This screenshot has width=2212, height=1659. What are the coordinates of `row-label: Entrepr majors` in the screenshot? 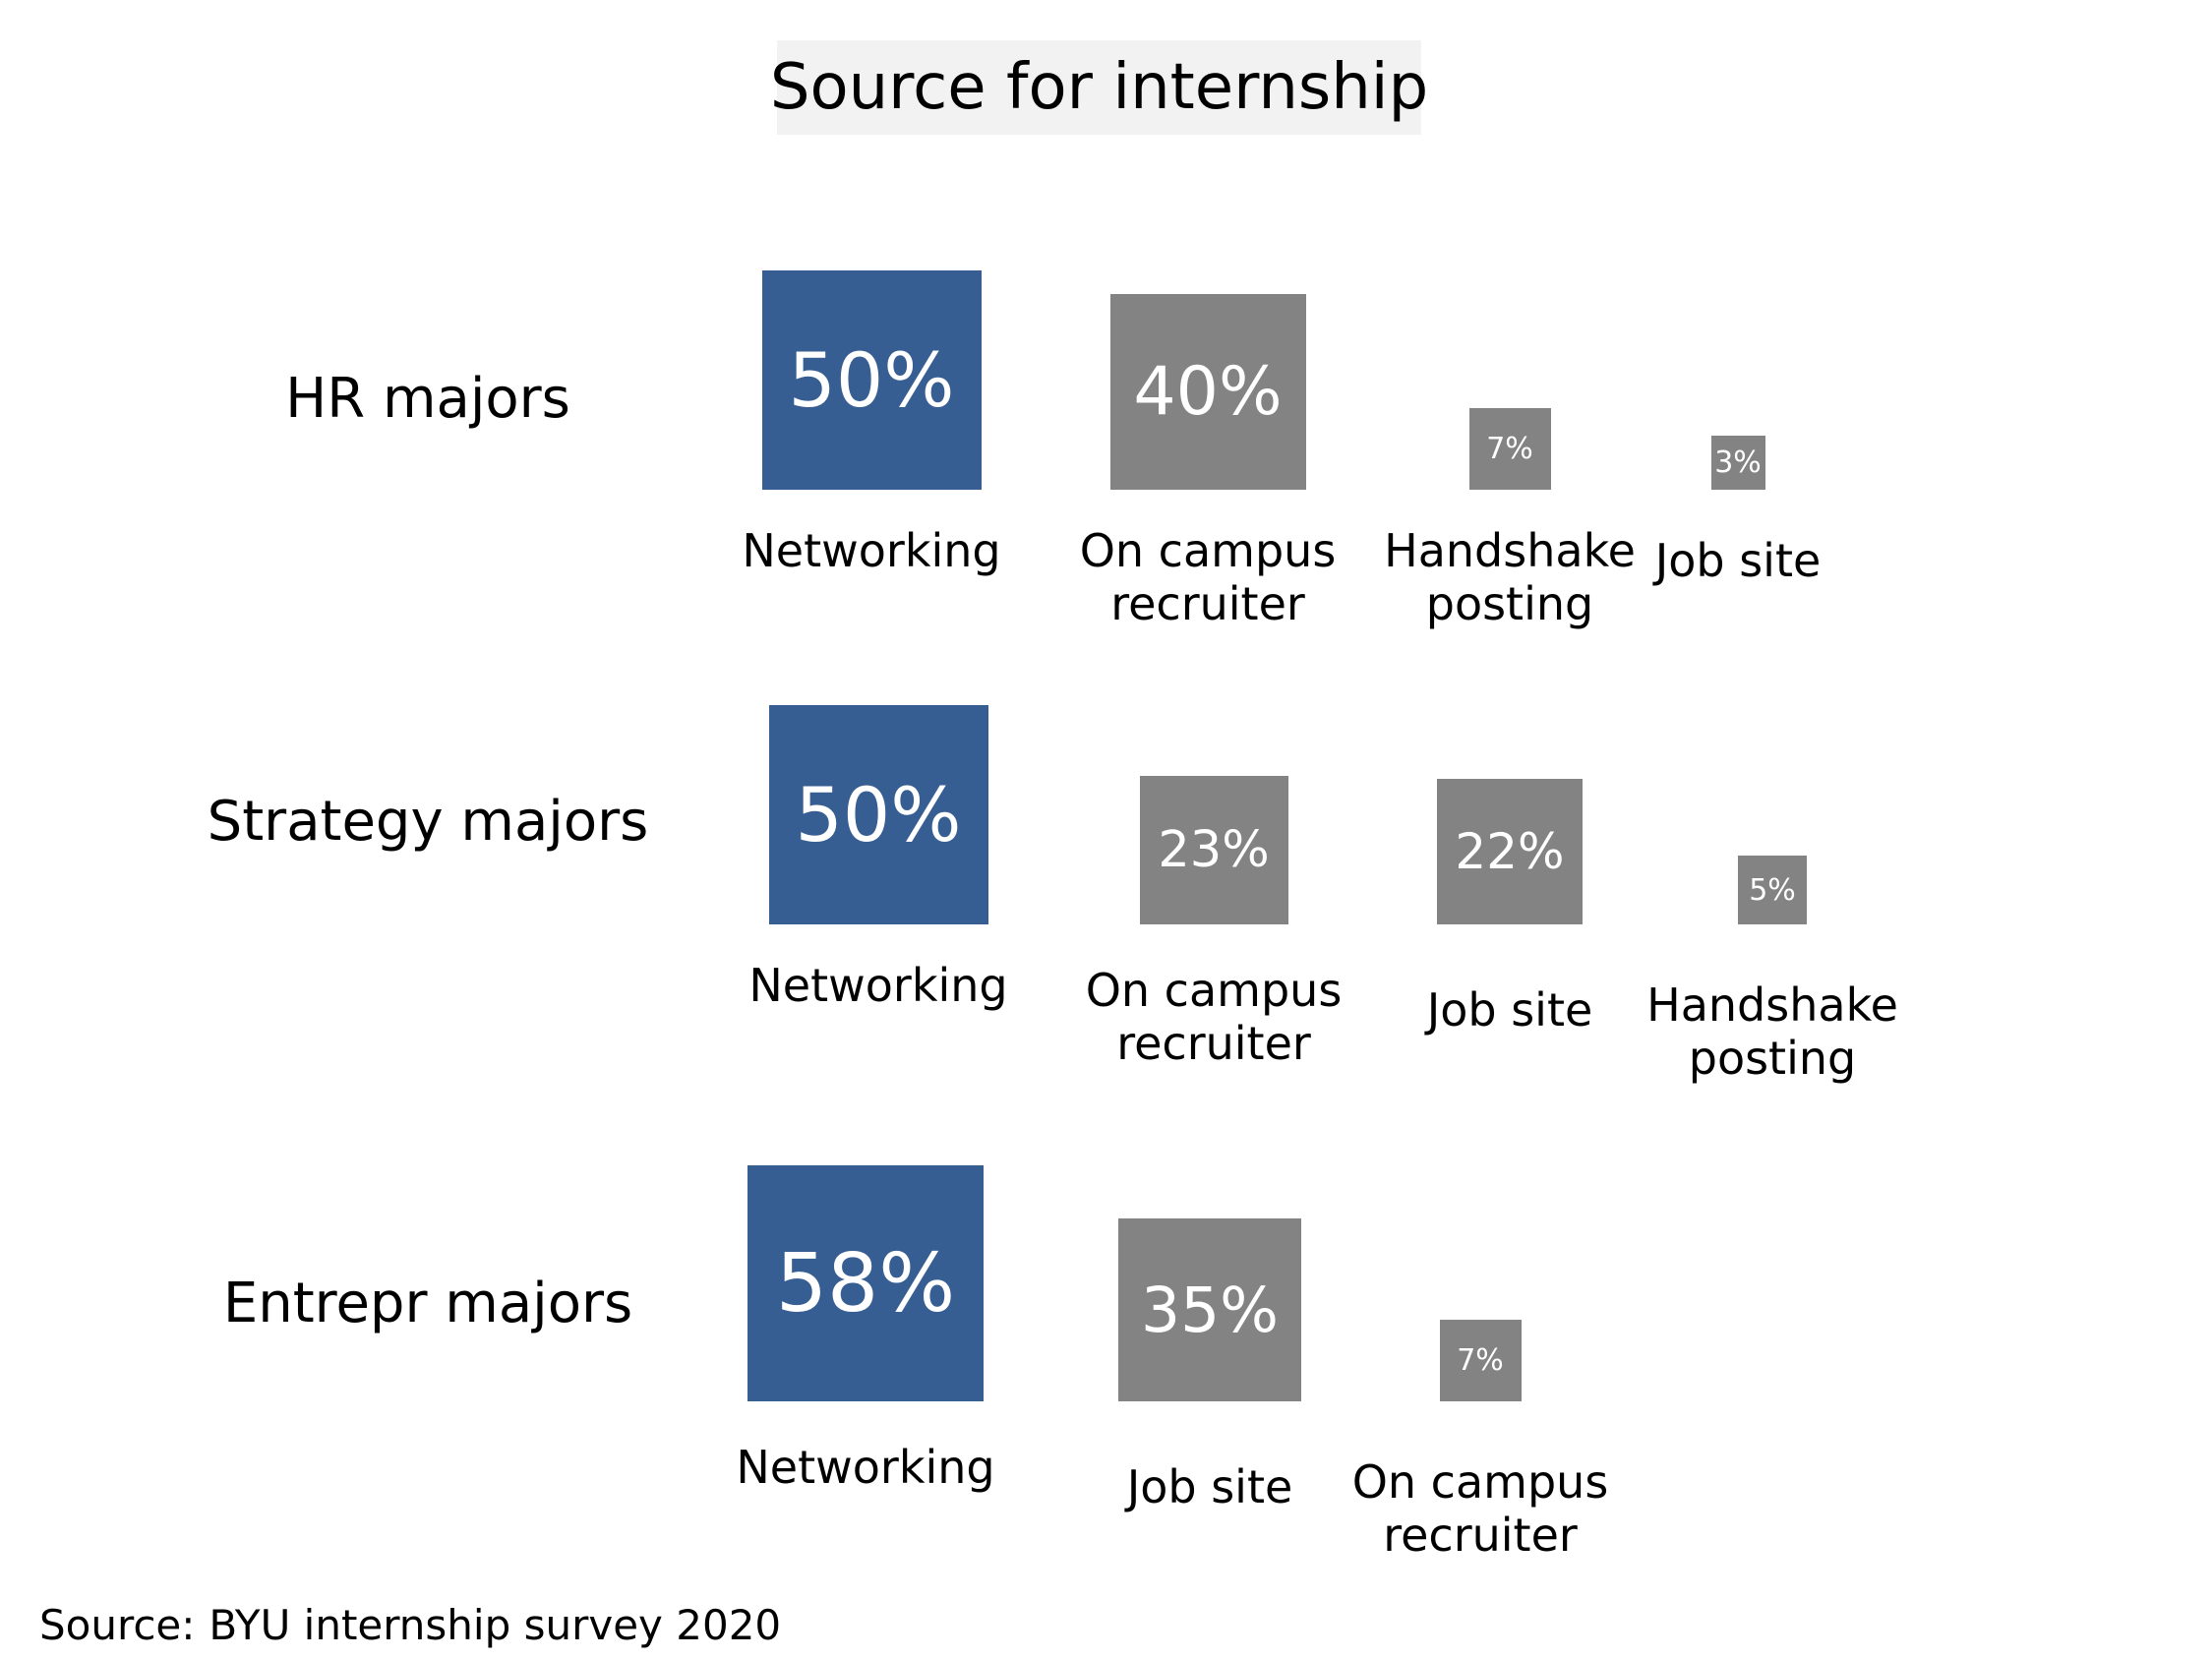 It's located at (427, 1303).